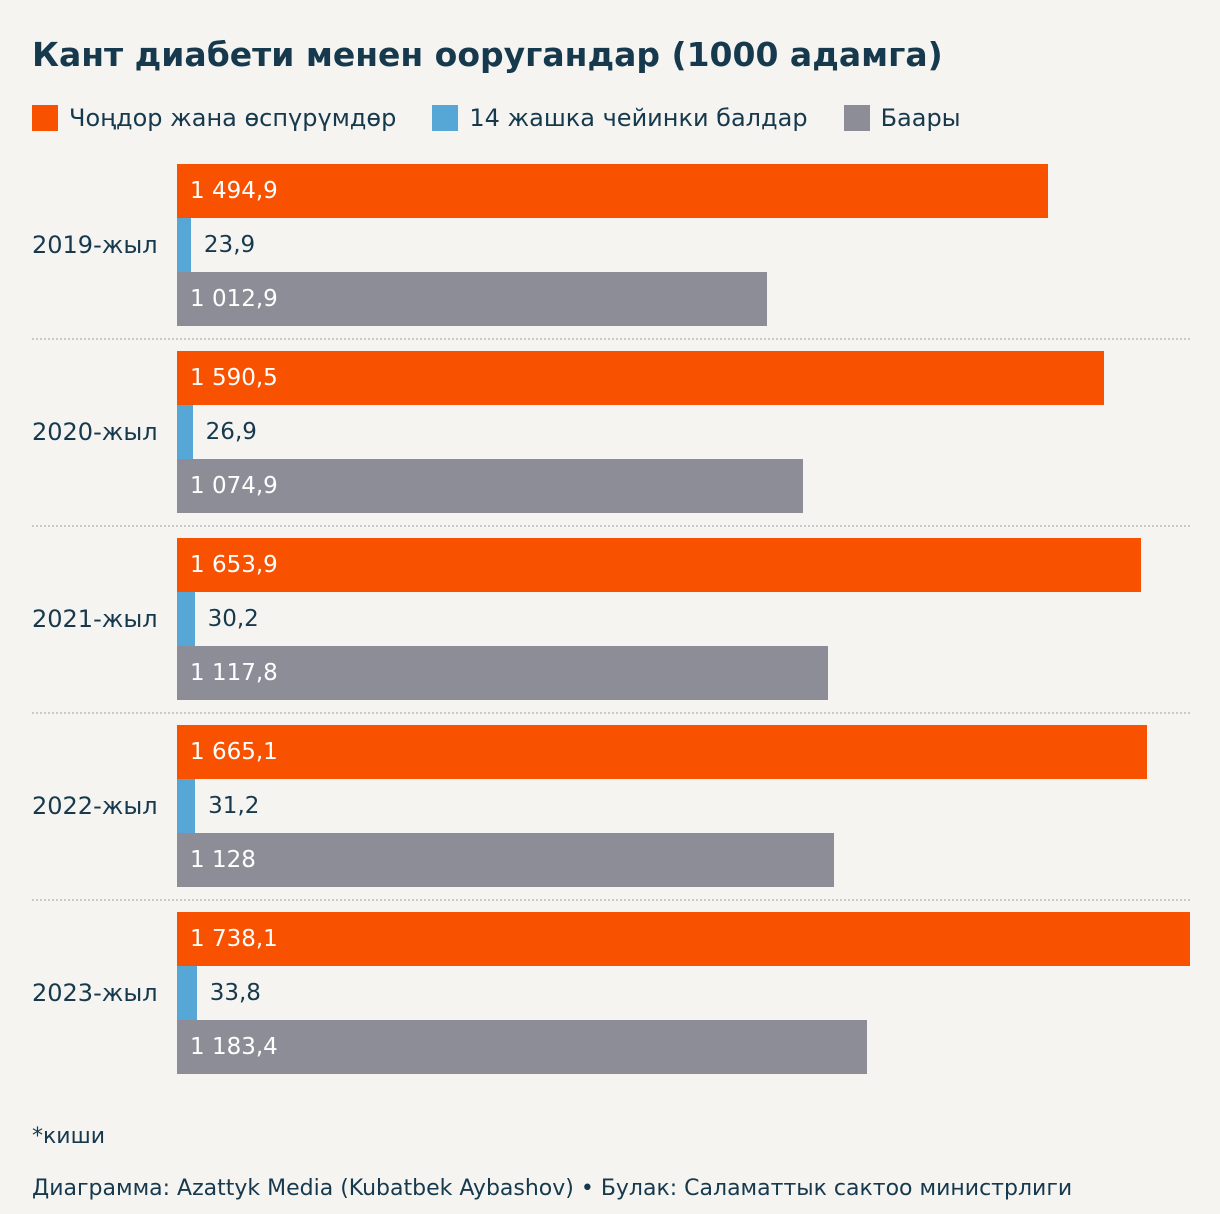 Image resolution: width=1220 pixels, height=1214 pixels. I want to click on year-group: 2022-жыл 1 665,1 31,2 1 128, so click(611, 799).